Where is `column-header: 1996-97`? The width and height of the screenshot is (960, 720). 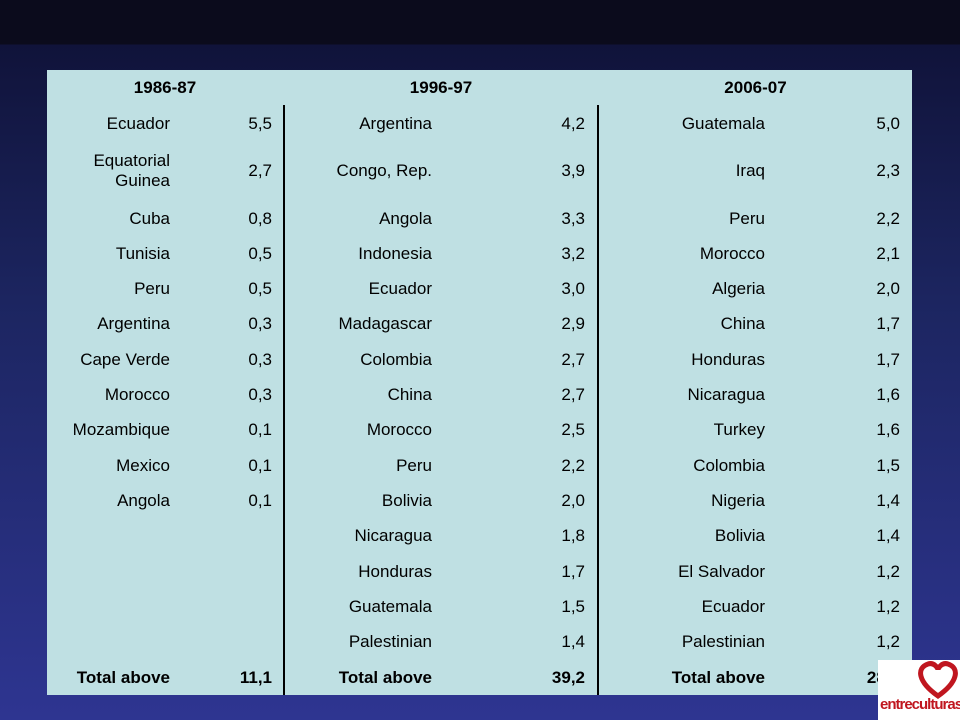 column-header: 1996-97 is located at coordinates (441, 87).